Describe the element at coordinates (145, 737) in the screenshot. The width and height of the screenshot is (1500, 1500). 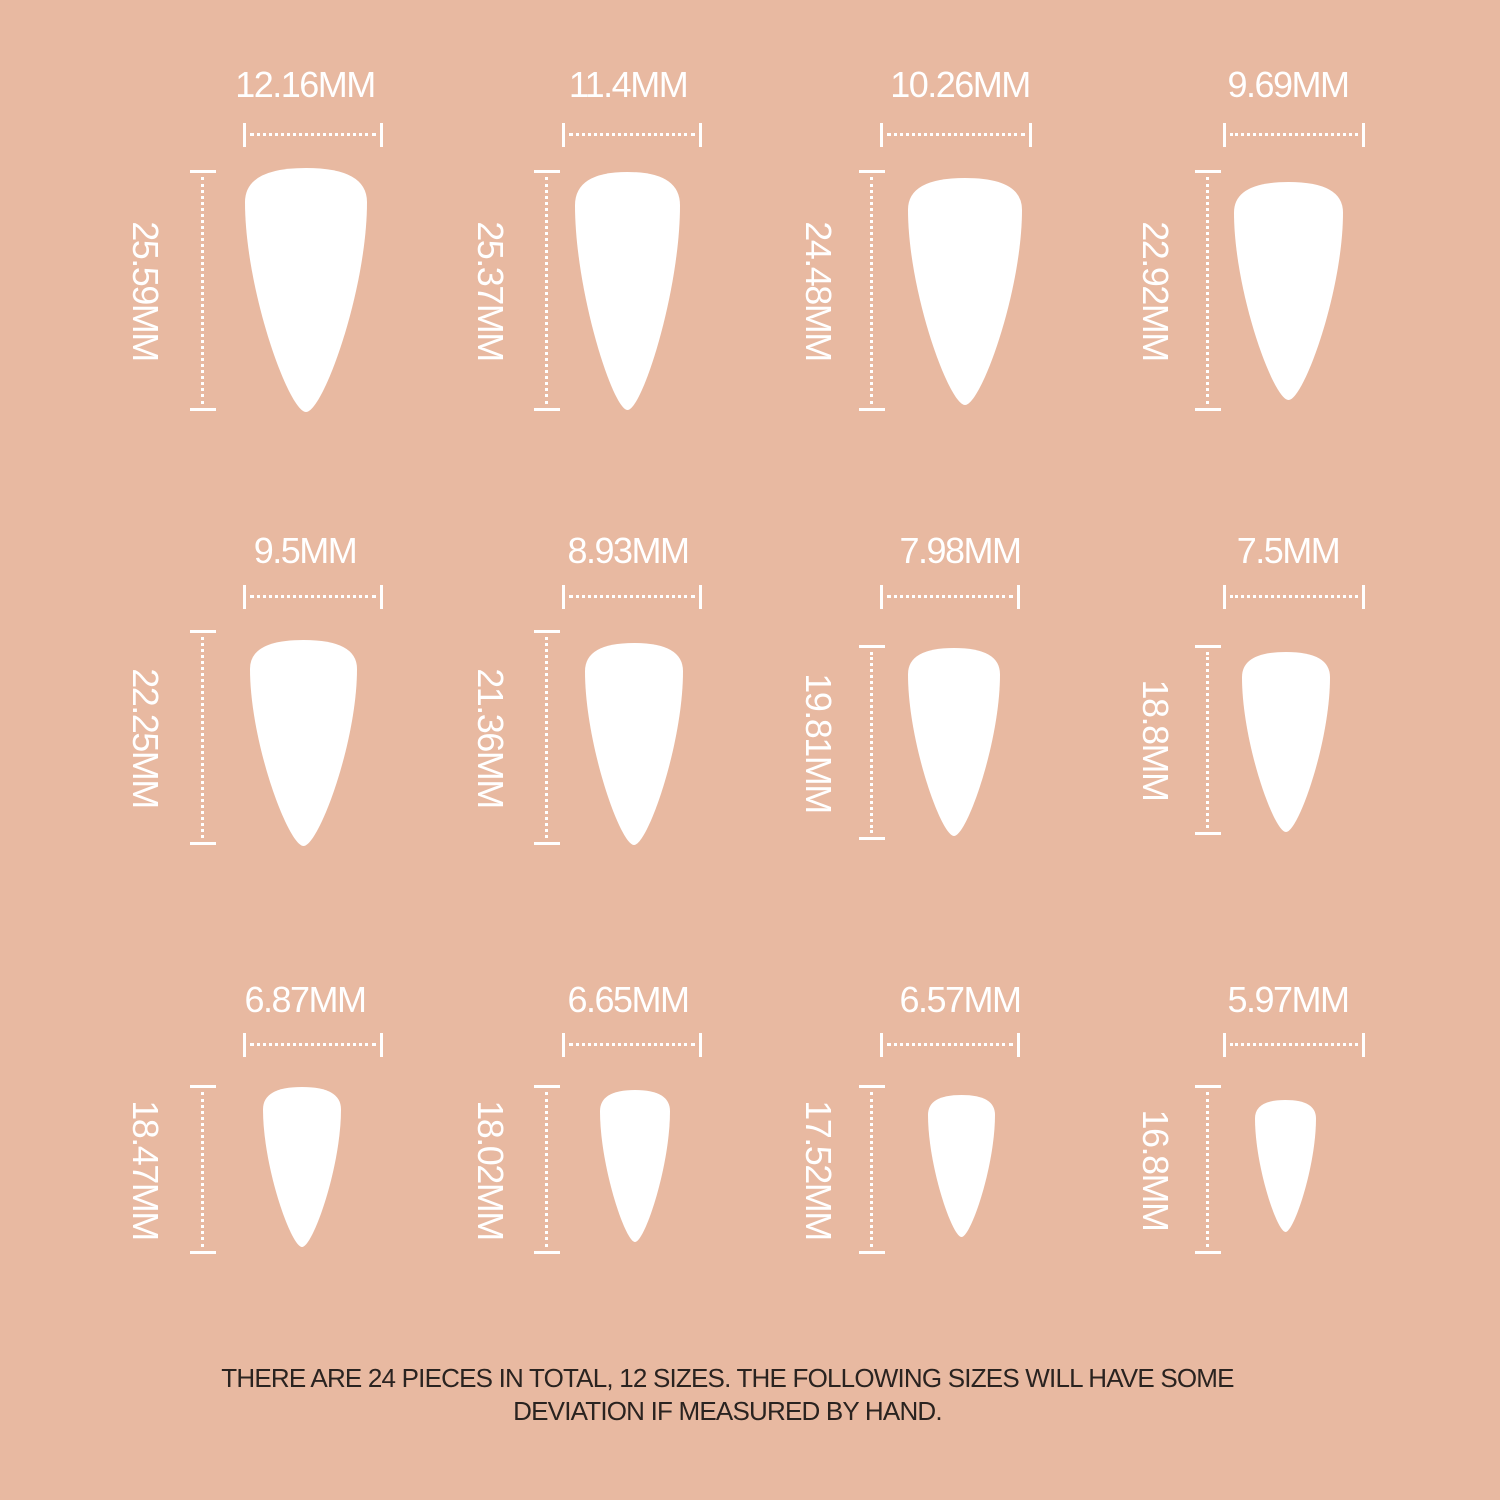
I see `length-label: 22.25MM` at that location.